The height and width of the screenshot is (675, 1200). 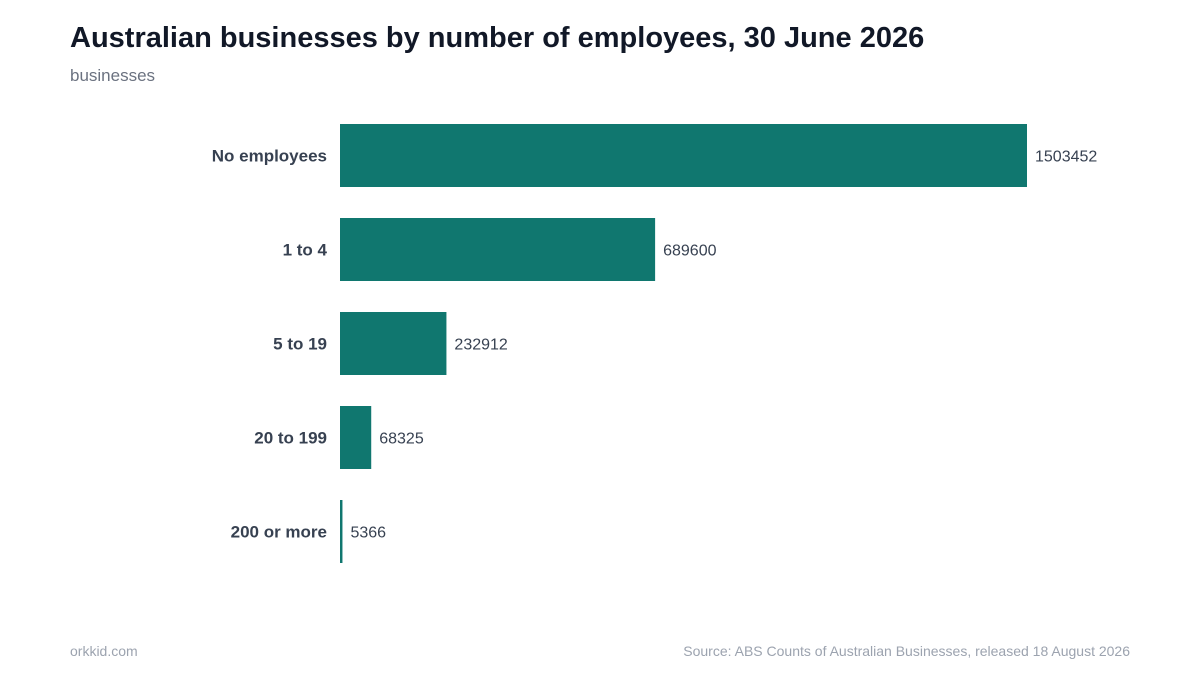 I want to click on category-label: 20 to 199, so click(x=290, y=438).